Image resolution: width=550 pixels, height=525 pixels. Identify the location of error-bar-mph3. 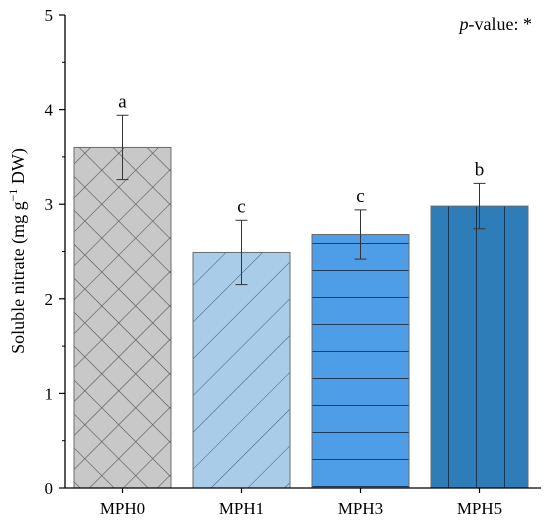
(360, 234).